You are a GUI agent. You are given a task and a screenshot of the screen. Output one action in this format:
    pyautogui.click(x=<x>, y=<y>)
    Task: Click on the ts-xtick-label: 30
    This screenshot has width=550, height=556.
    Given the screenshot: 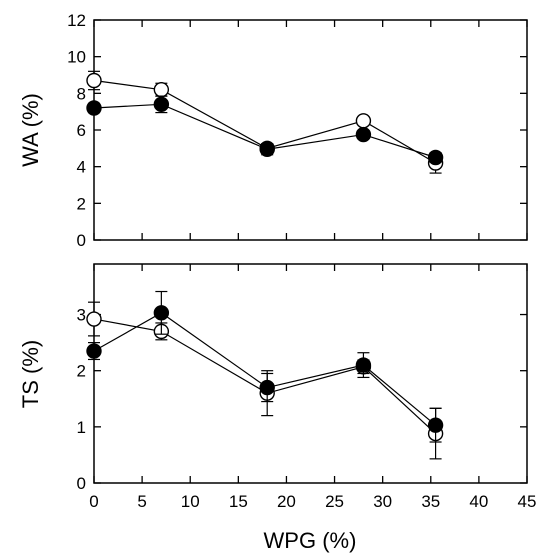 What is the action you would take?
    pyautogui.click(x=382, y=501)
    